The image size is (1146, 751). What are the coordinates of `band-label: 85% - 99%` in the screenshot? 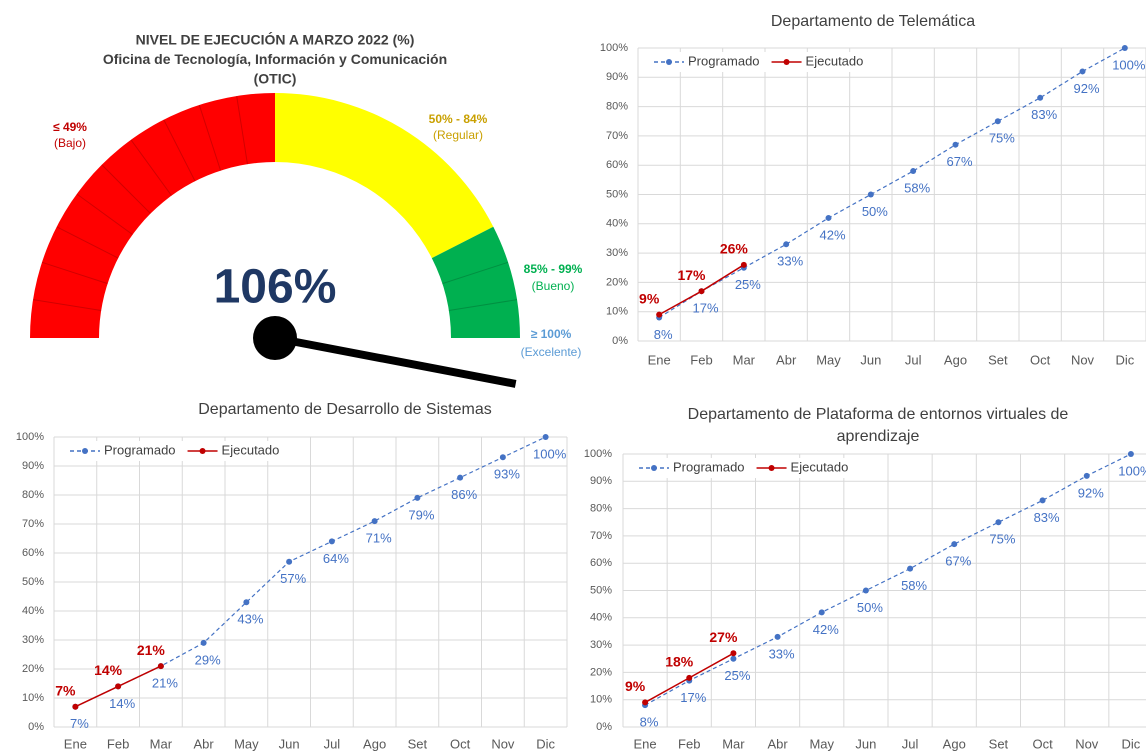 It's located at (553, 269).